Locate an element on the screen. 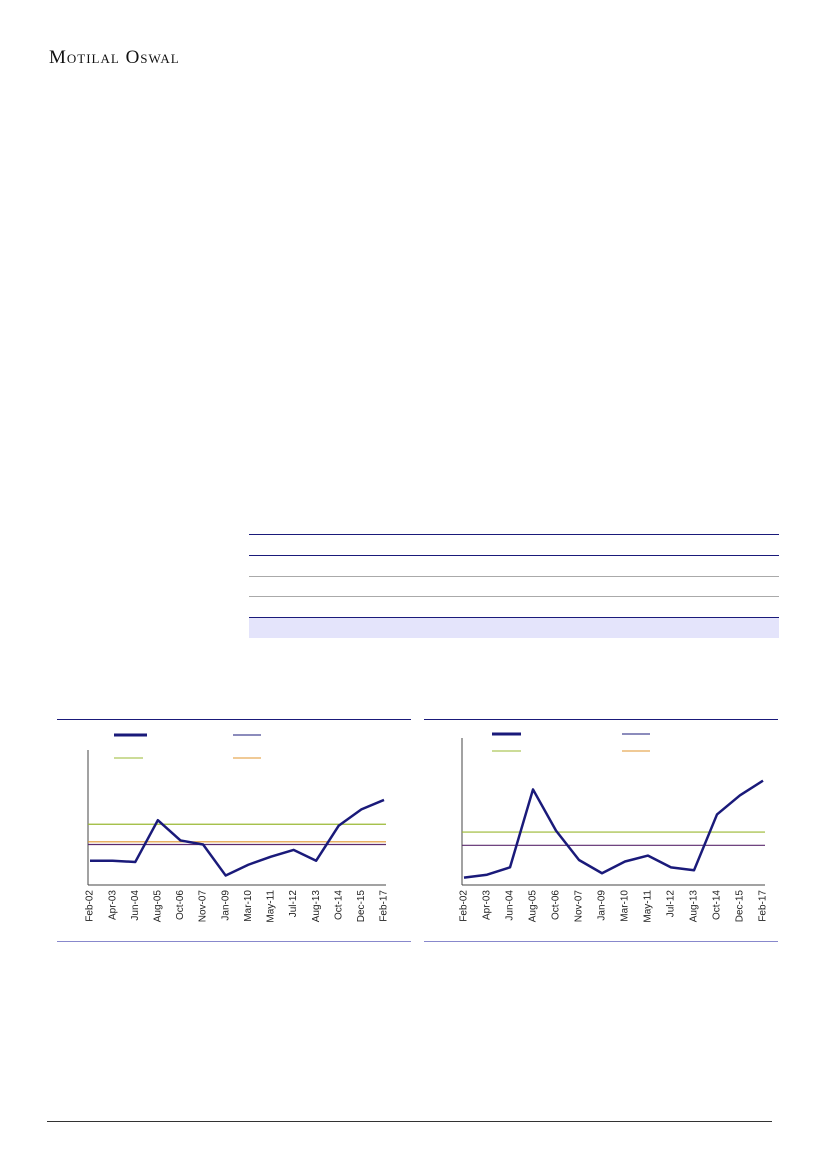 This screenshot has height=1169, width=827. footer-rule is located at coordinates (409, 1121).